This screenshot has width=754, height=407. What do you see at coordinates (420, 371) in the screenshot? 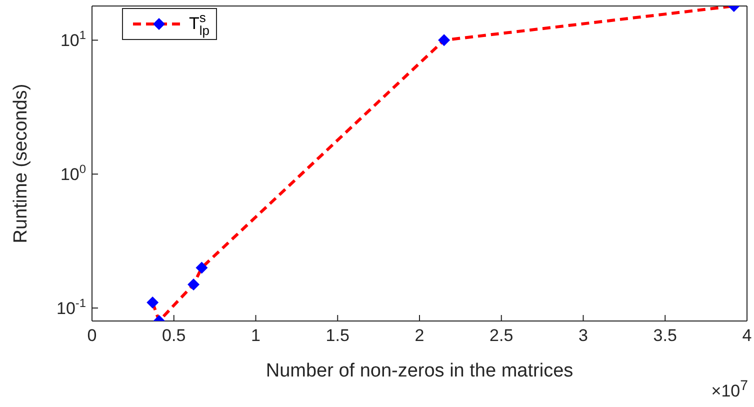
I see `x-axis-title: Number of non-zeros in the matrices` at bounding box center [420, 371].